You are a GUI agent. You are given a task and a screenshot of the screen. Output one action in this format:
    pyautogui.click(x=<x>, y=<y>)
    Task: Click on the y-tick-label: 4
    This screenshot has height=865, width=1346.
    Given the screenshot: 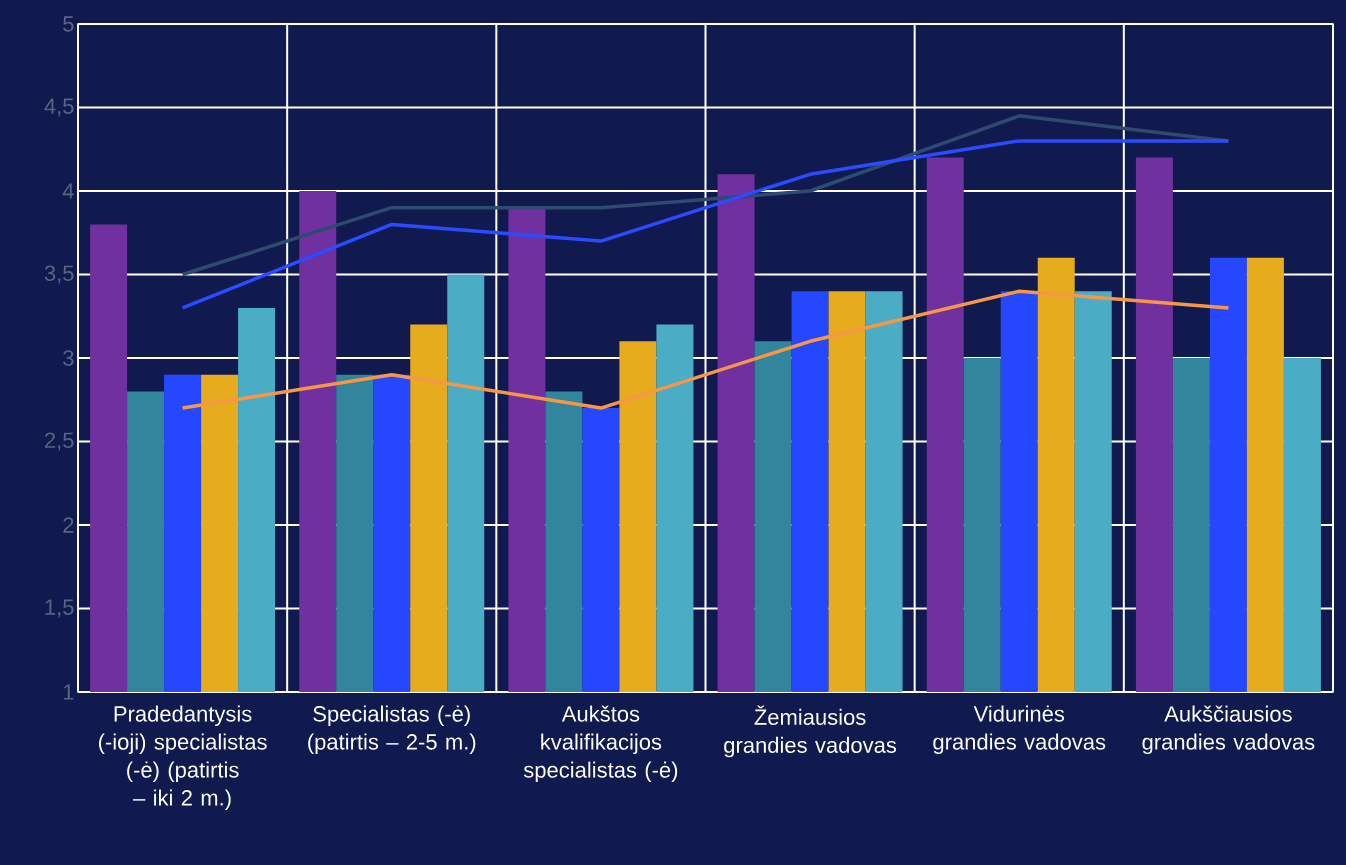 What is the action you would take?
    pyautogui.click(x=68, y=191)
    